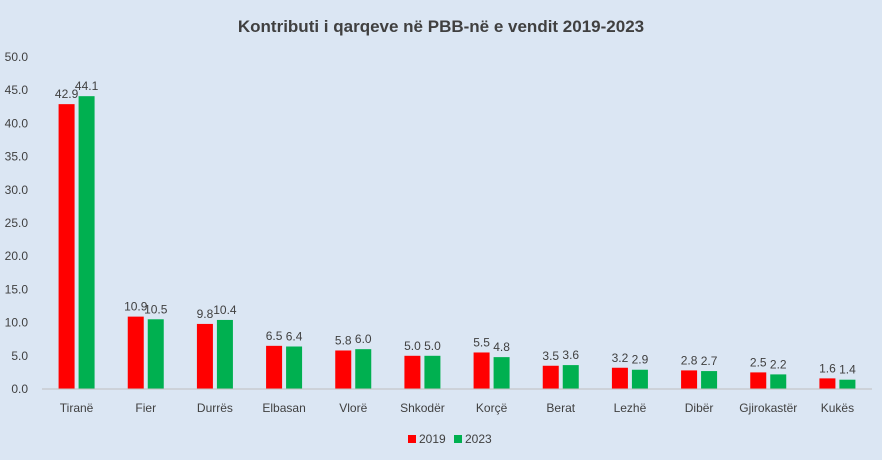  Describe the element at coordinates (620, 358) in the screenshot. I see `data-label-2019-8: 3.2` at that location.